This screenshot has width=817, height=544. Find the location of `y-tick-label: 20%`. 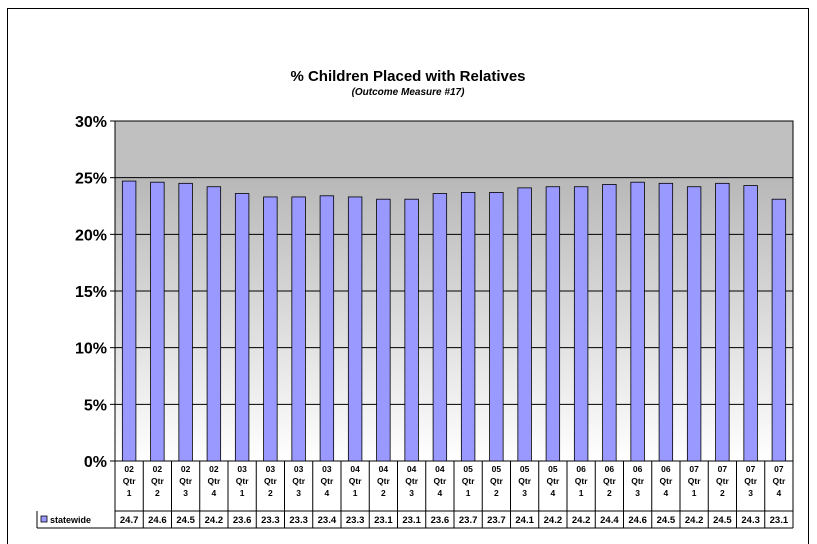

y-tick-label: 20% is located at coordinates (91, 235).